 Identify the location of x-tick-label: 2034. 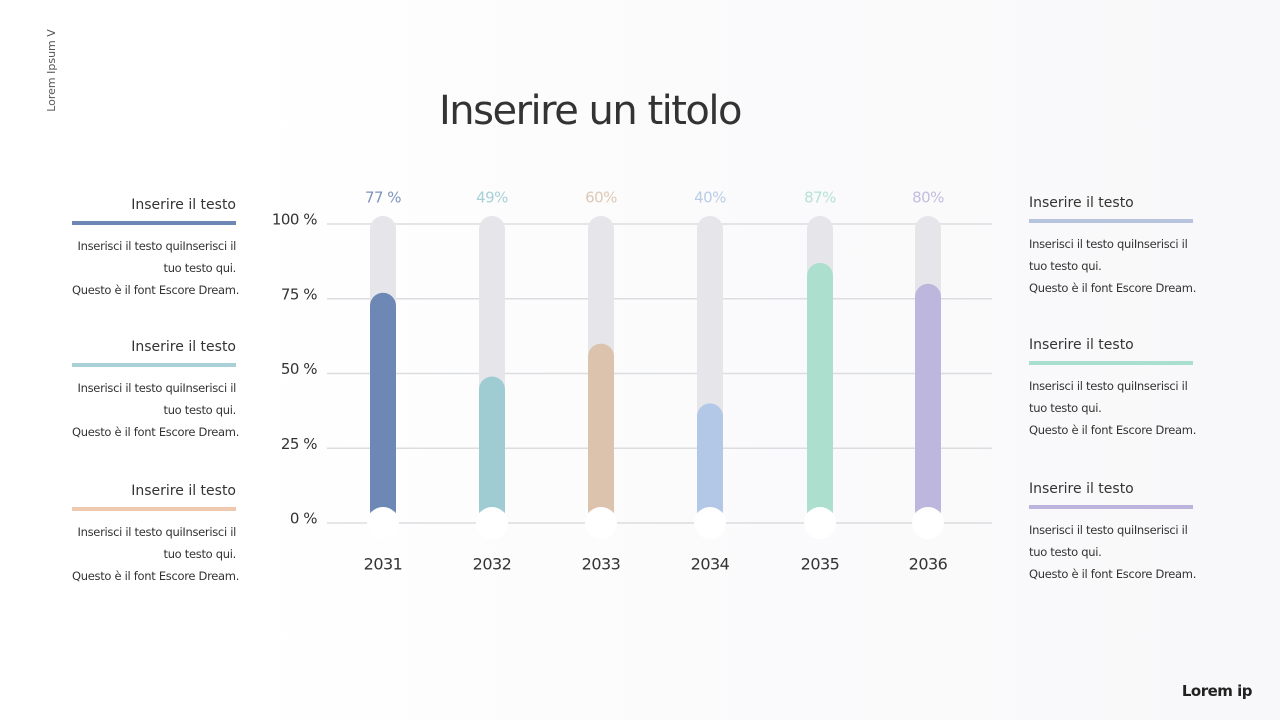
(710, 564).